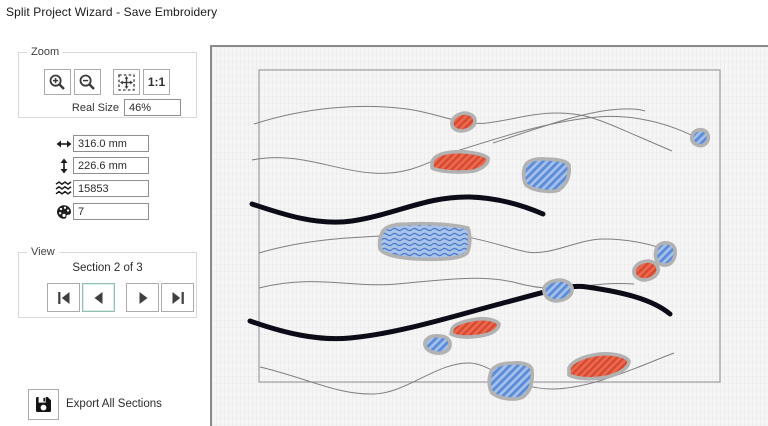 This screenshot has width=768, height=426. Describe the element at coordinates (114, 404) in the screenshot. I see `export-all-sections-label: Export All Sections` at that location.